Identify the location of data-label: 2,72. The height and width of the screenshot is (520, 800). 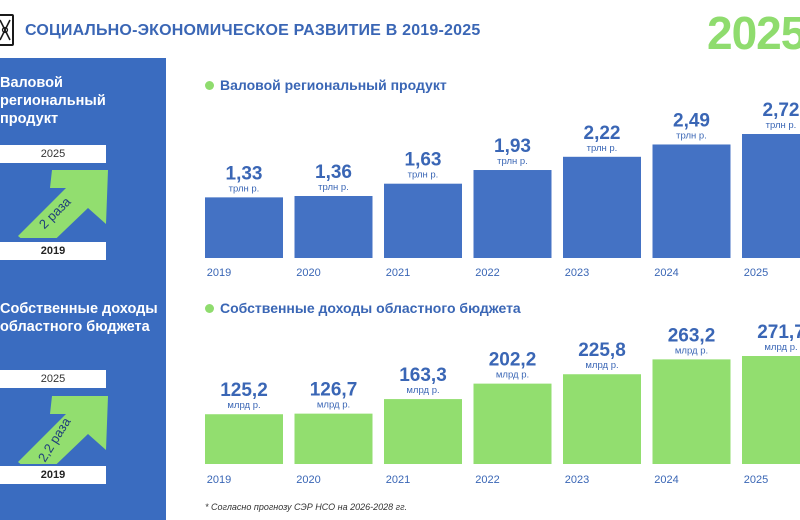
(781, 110).